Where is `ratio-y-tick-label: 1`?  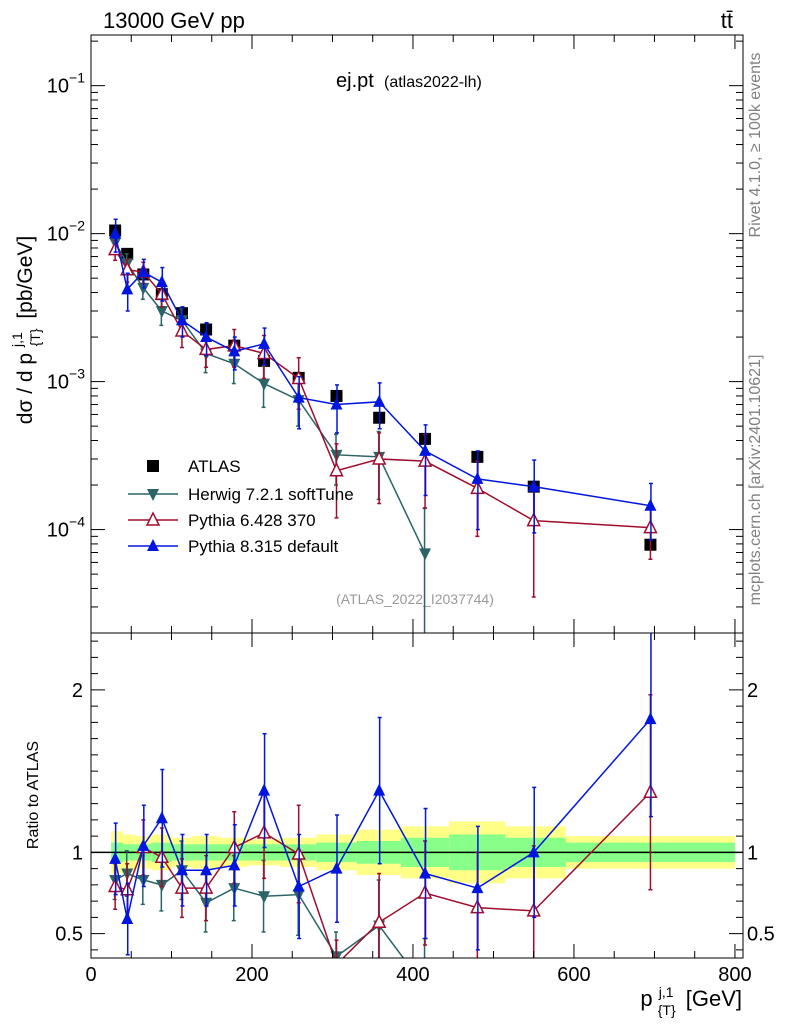
ratio-y-tick-label: 1 is located at coordinates (77, 853).